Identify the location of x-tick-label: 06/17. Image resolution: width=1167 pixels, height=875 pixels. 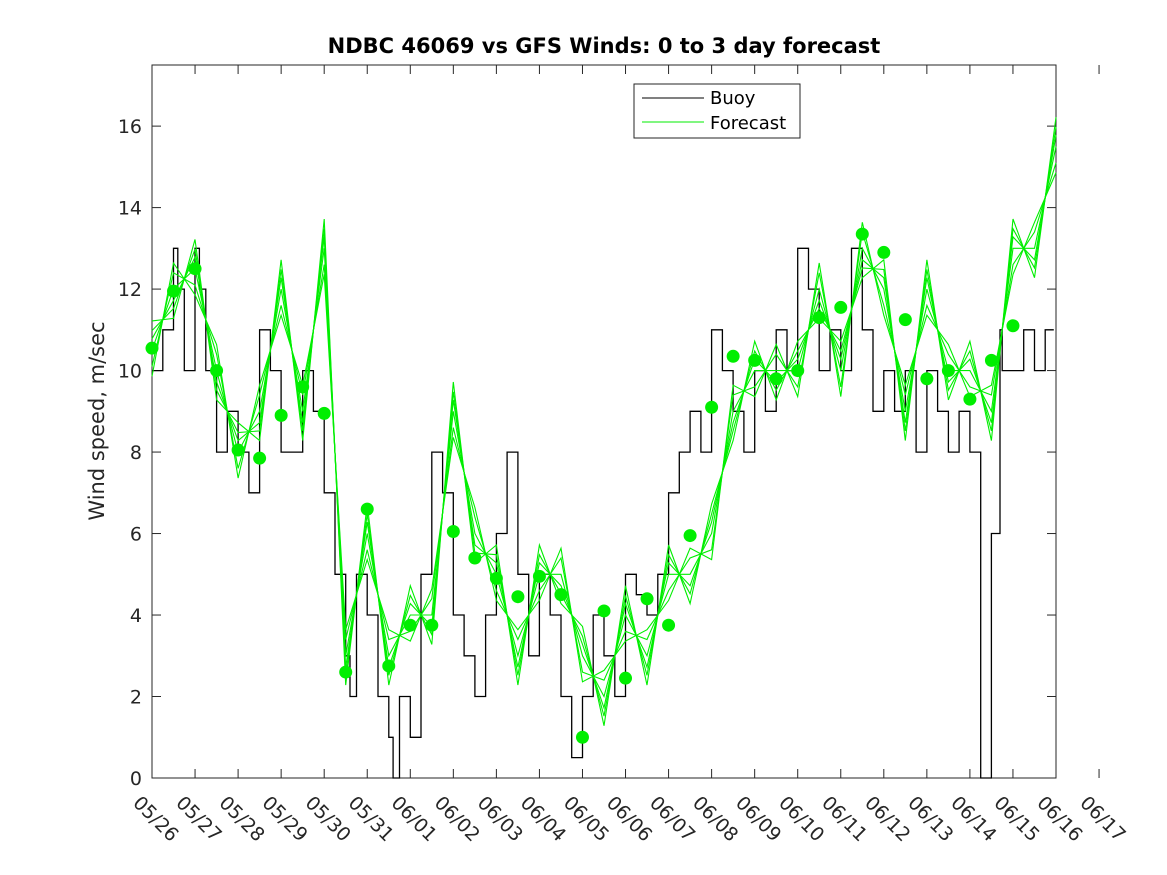
(1103, 819).